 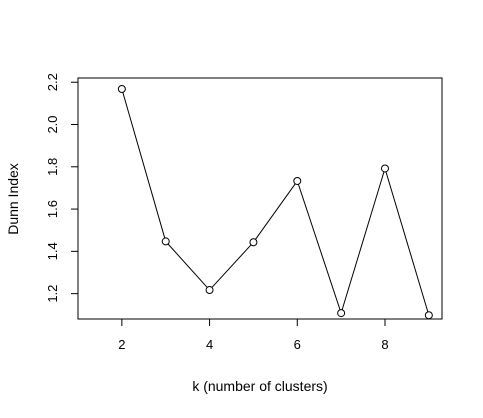 What do you see at coordinates (297, 344) in the screenshot?
I see `x-tick-label: 6` at bounding box center [297, 344].